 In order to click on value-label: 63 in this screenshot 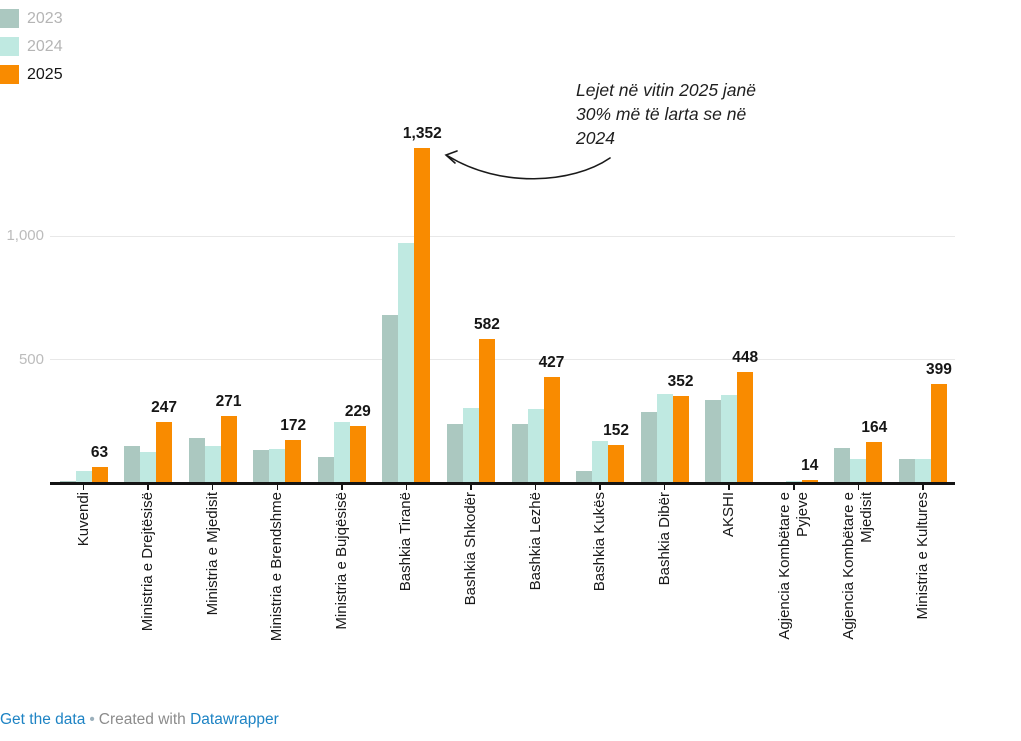, I will do `click(99, 452)`.